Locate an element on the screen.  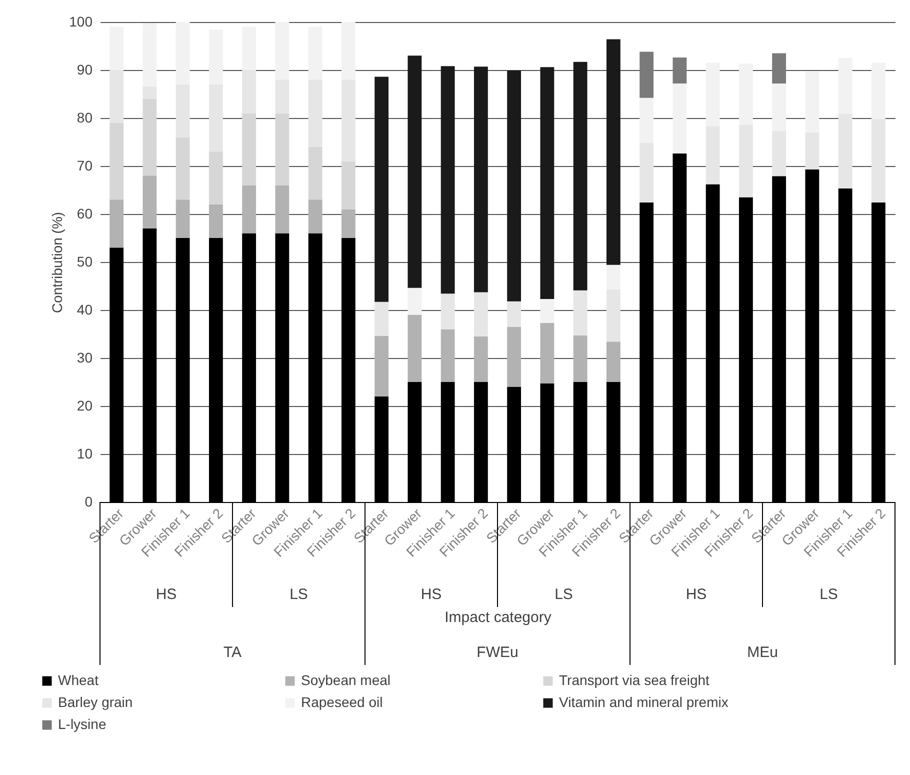
y-tick-label: 10 is located at coordinates (84, 454).